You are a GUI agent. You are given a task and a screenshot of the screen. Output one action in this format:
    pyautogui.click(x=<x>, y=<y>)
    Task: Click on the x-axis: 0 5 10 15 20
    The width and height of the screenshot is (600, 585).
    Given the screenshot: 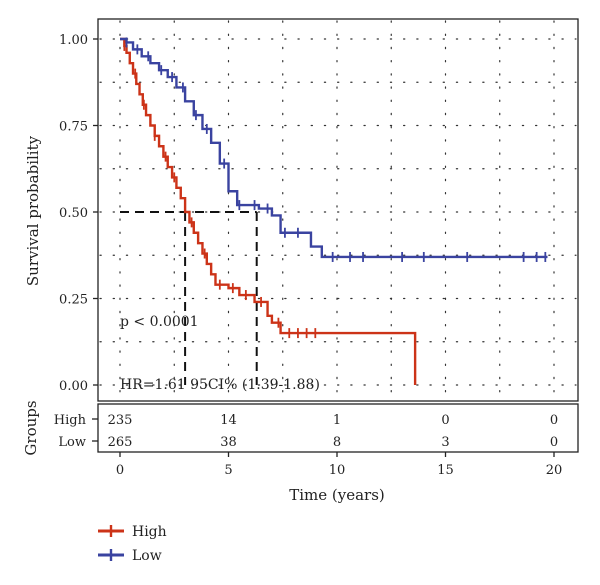 What is the action you would take?
    pyautogui.click(x=339, y=465)
    